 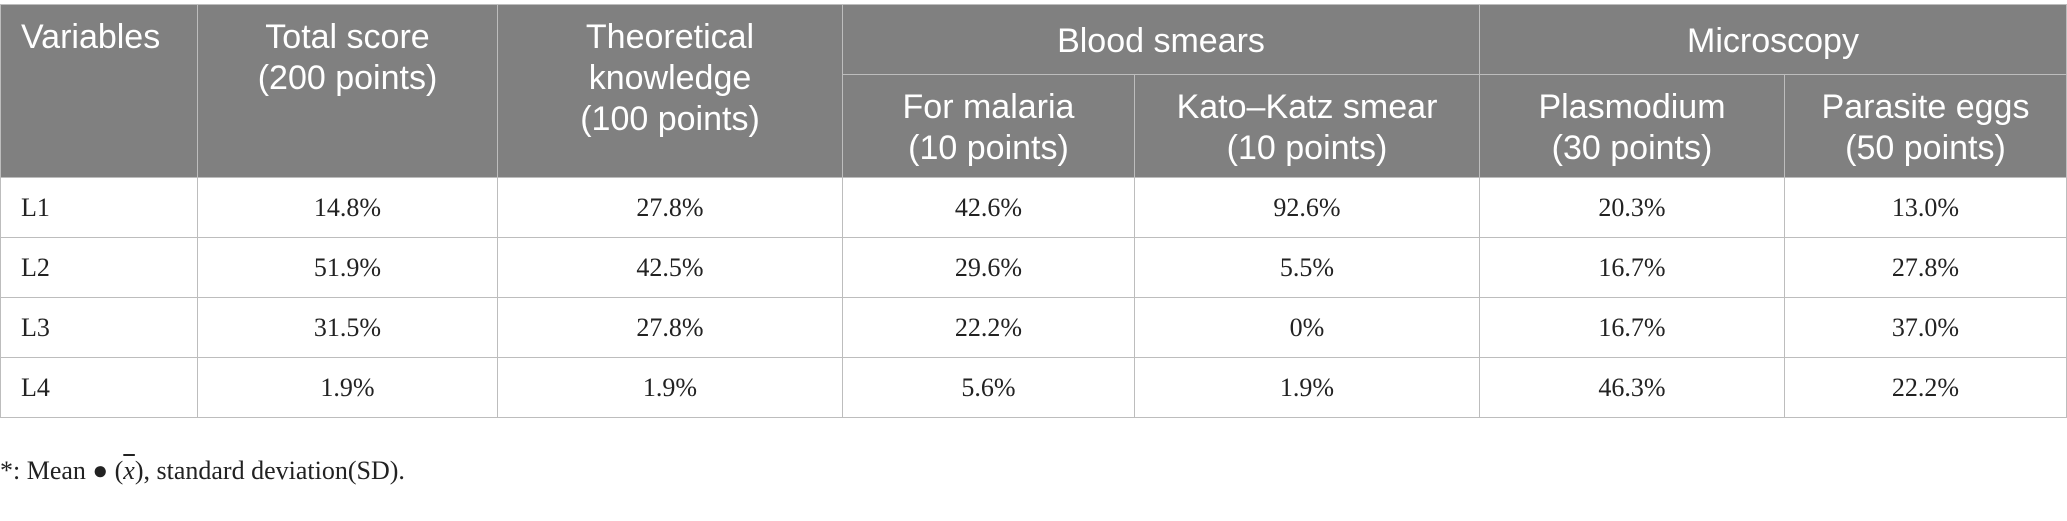 I want to click on cell-malaria: 5.6%, so click(x=988, y=387).